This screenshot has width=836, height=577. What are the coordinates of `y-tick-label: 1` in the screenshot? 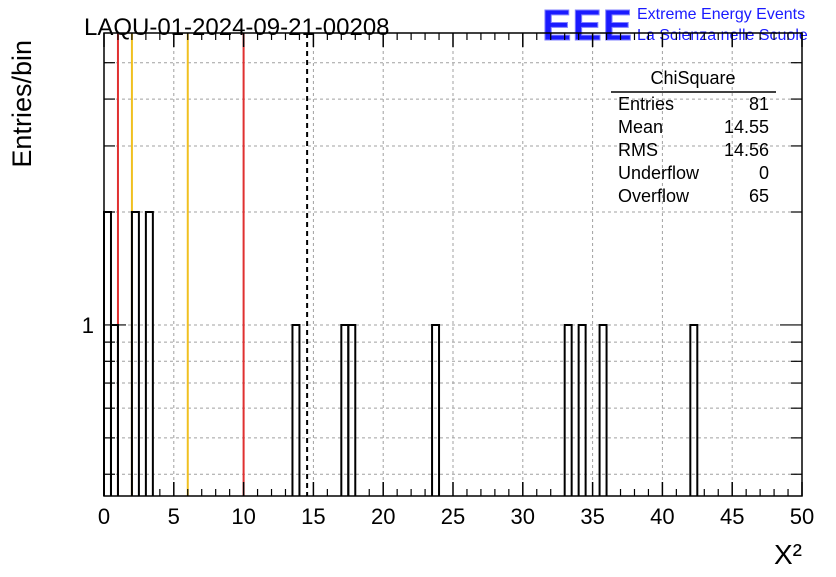 It's located at (88, 325).